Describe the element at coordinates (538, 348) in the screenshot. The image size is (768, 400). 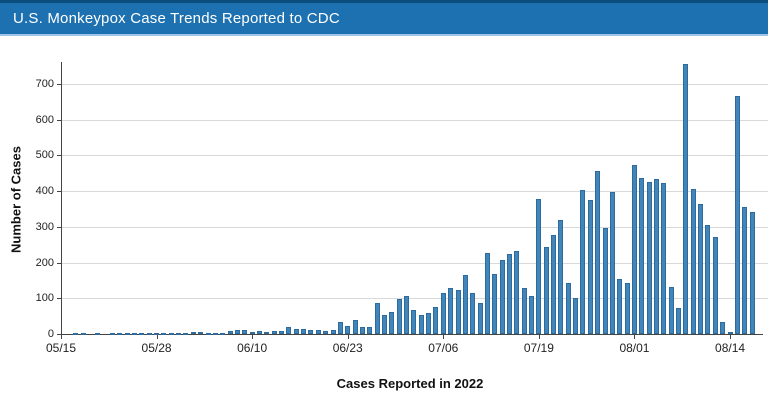
I see `x-tick-label: 07/19` at that location.